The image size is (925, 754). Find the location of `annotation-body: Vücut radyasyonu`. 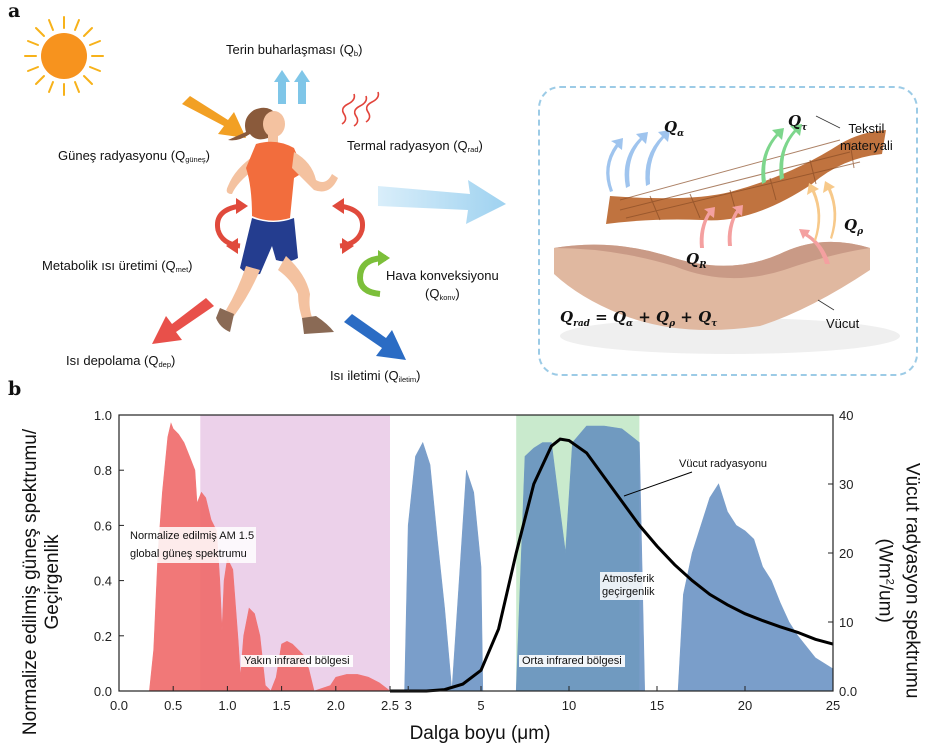

annotation-body: Vücut radyasyonu is located at coordinates (723, 464).